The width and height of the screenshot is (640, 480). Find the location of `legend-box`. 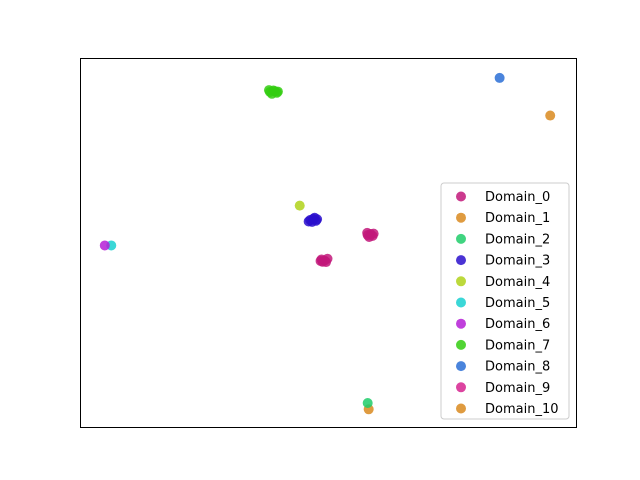

legend-box is located at coordinates (505, 301).